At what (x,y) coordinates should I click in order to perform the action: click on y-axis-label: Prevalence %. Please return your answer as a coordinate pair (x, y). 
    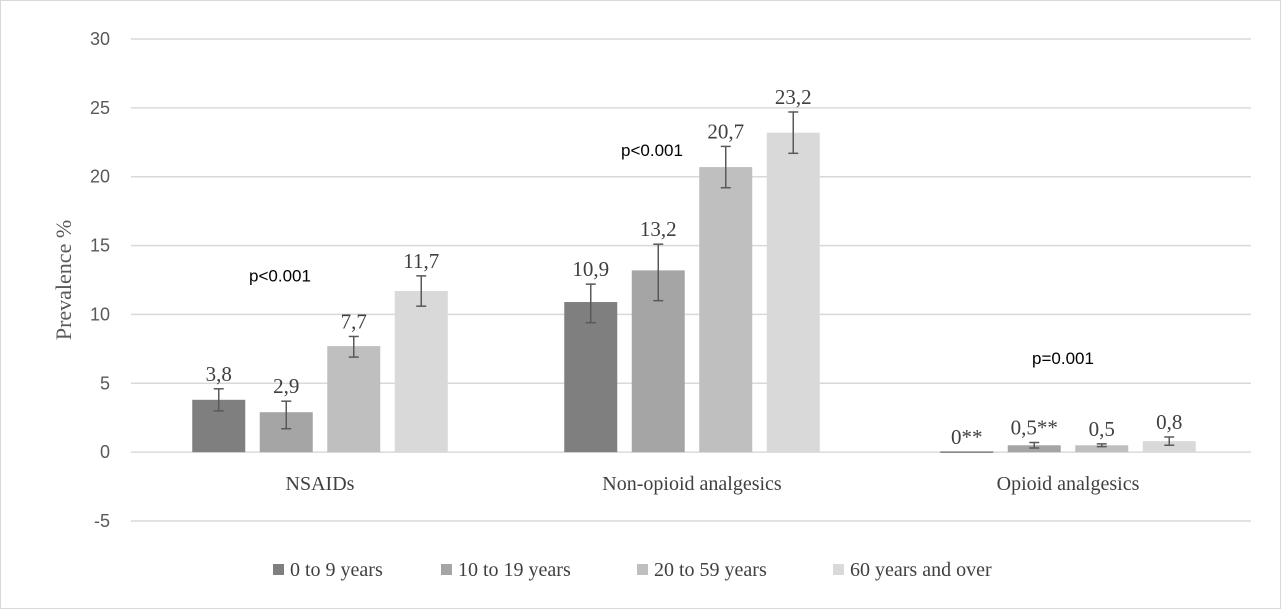
    Looking at the image, I should click on (63, 280).